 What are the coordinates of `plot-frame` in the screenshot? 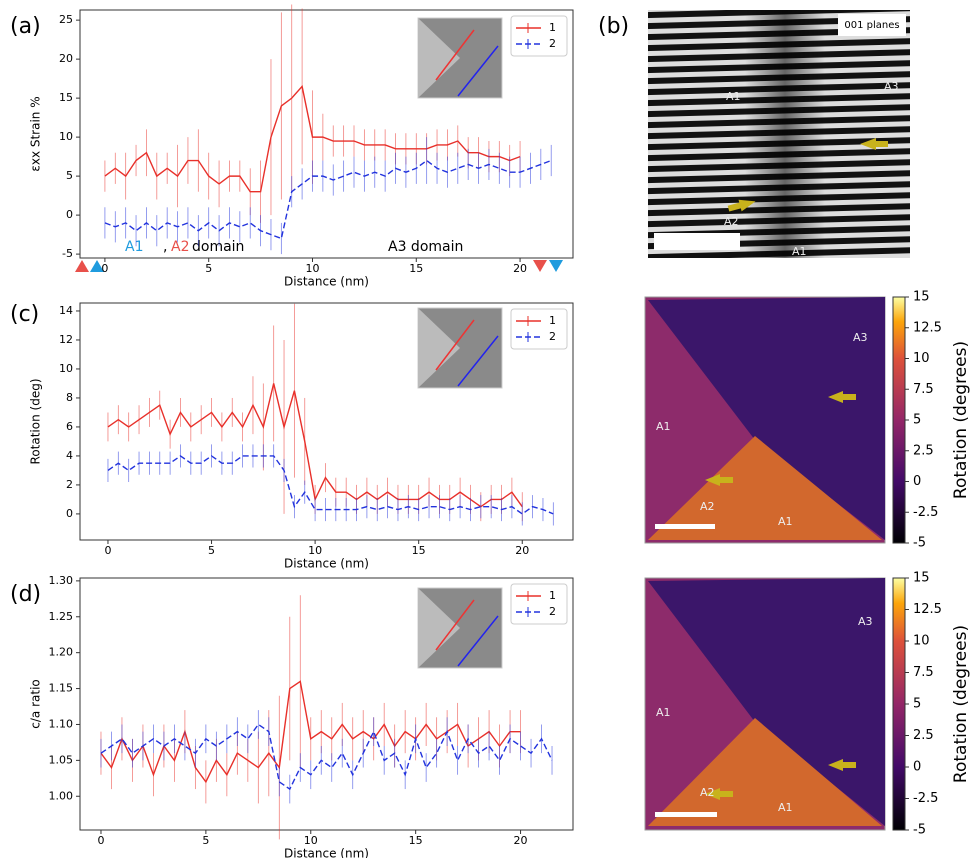 It's located at (326, 421).